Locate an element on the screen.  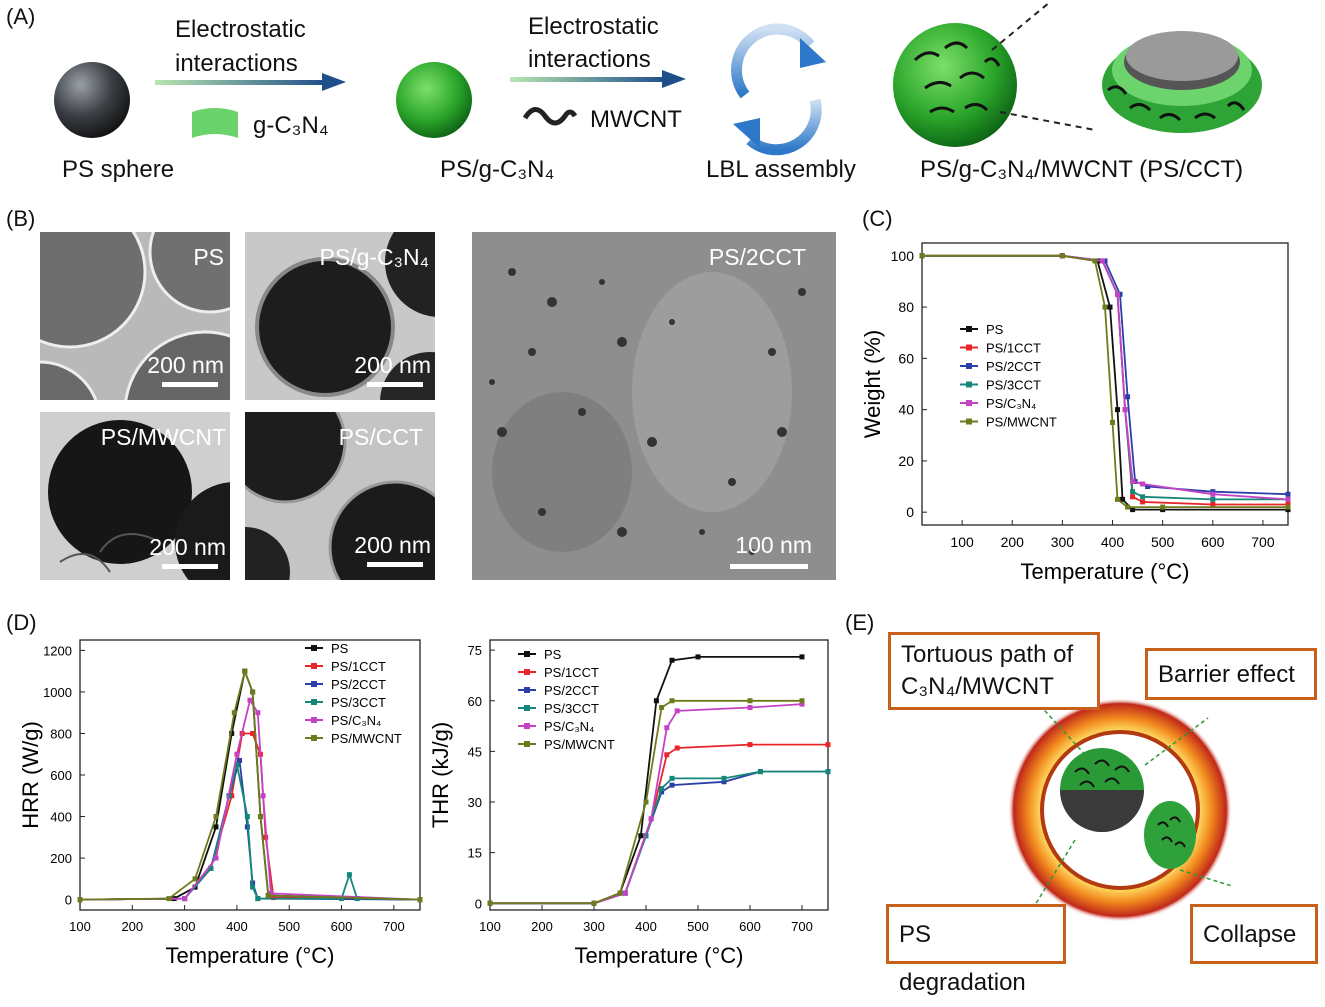
series-line-ps-1cct is located at coordinates (1105, 380).